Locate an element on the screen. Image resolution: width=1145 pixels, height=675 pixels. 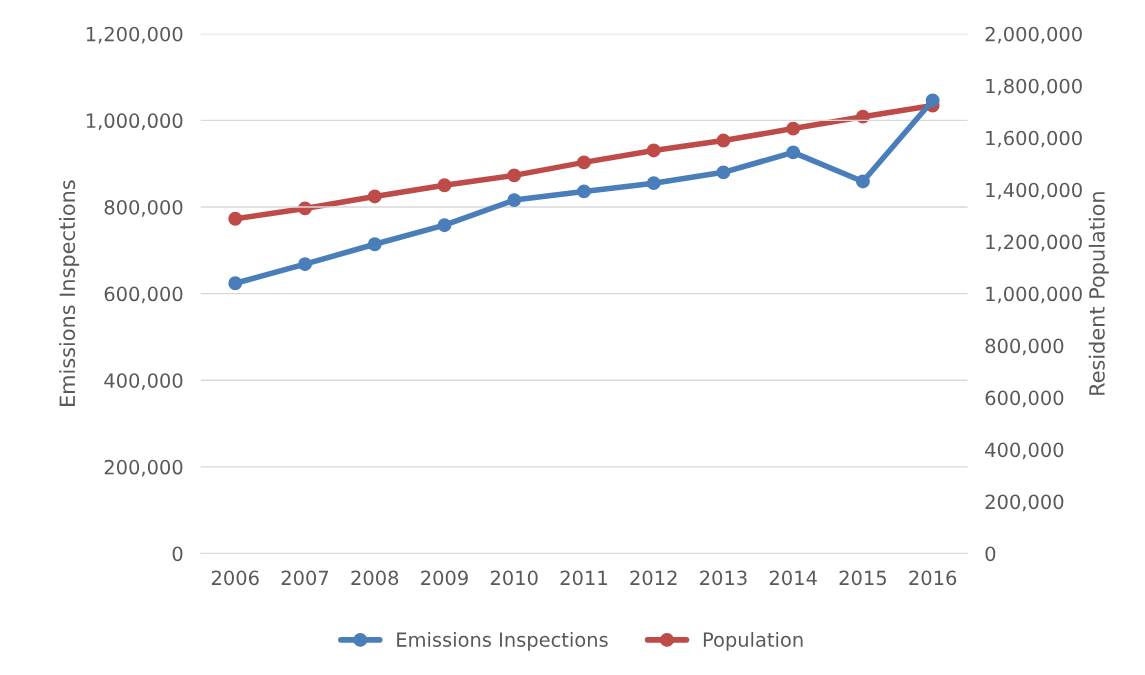
y2-tick-label: 1,800,000 is located at coordinates (1034, 87).